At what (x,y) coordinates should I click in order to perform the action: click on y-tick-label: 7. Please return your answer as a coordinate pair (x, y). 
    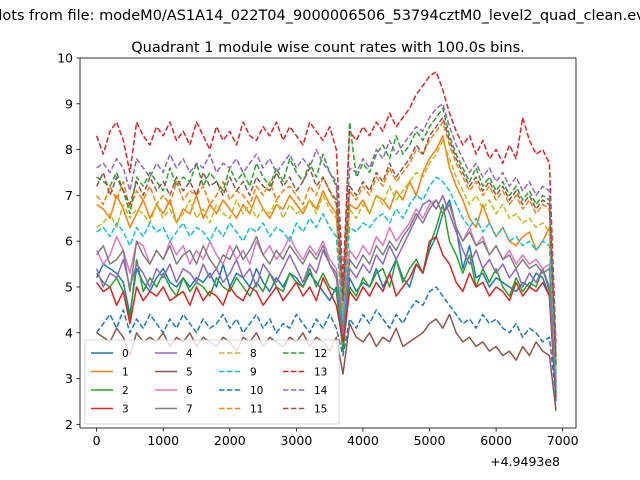
    Looking at the image, I should click on (69, 195).